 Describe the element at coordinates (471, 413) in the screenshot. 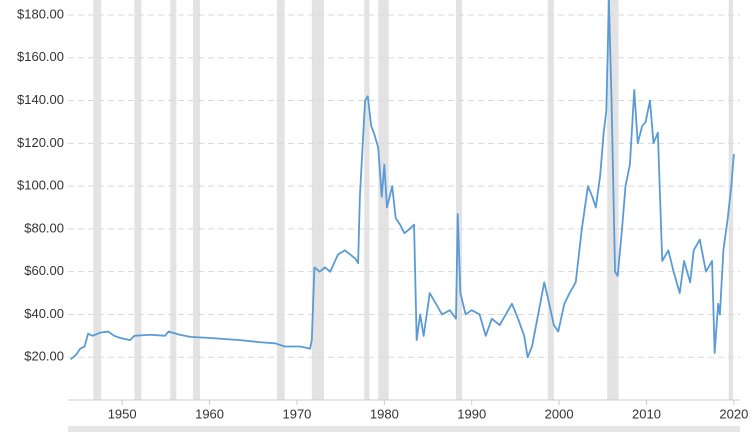

I see `x-tick-label: 1990` at that location.